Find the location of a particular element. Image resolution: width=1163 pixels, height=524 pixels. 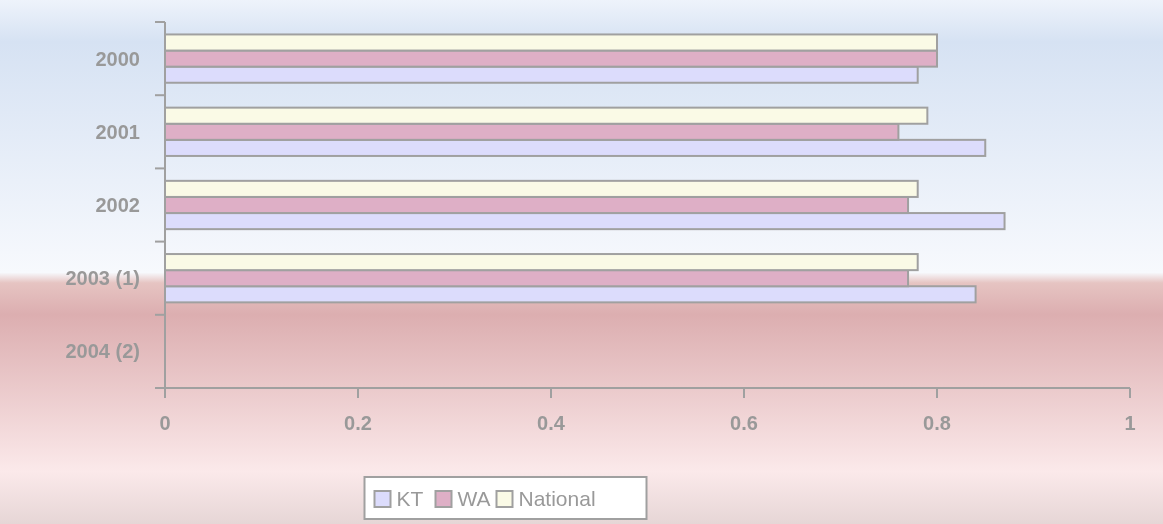

y-tick-label: 2002 is located at coordinates (117, 205).